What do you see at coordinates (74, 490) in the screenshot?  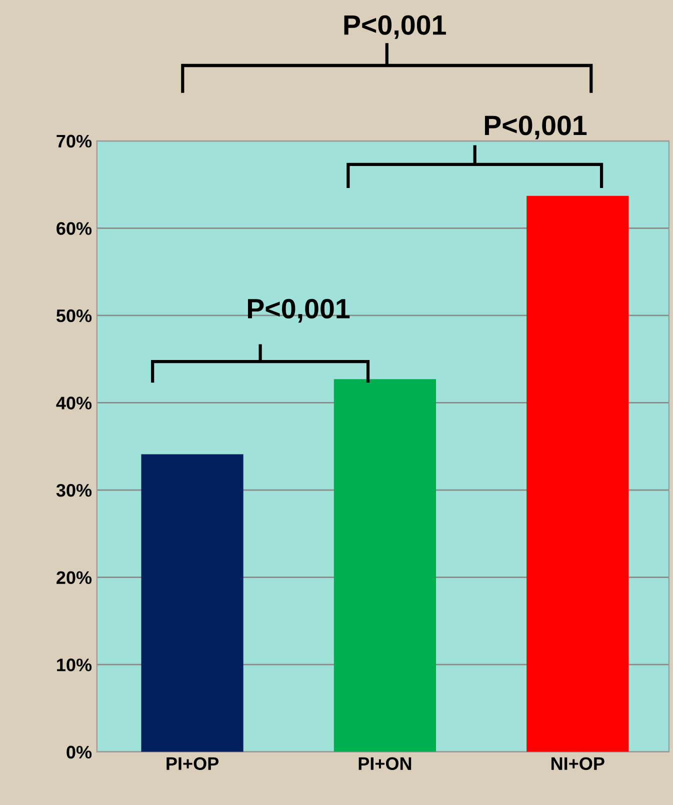 I see `y-tick-label: 30%` at bounding box center [74, 490].